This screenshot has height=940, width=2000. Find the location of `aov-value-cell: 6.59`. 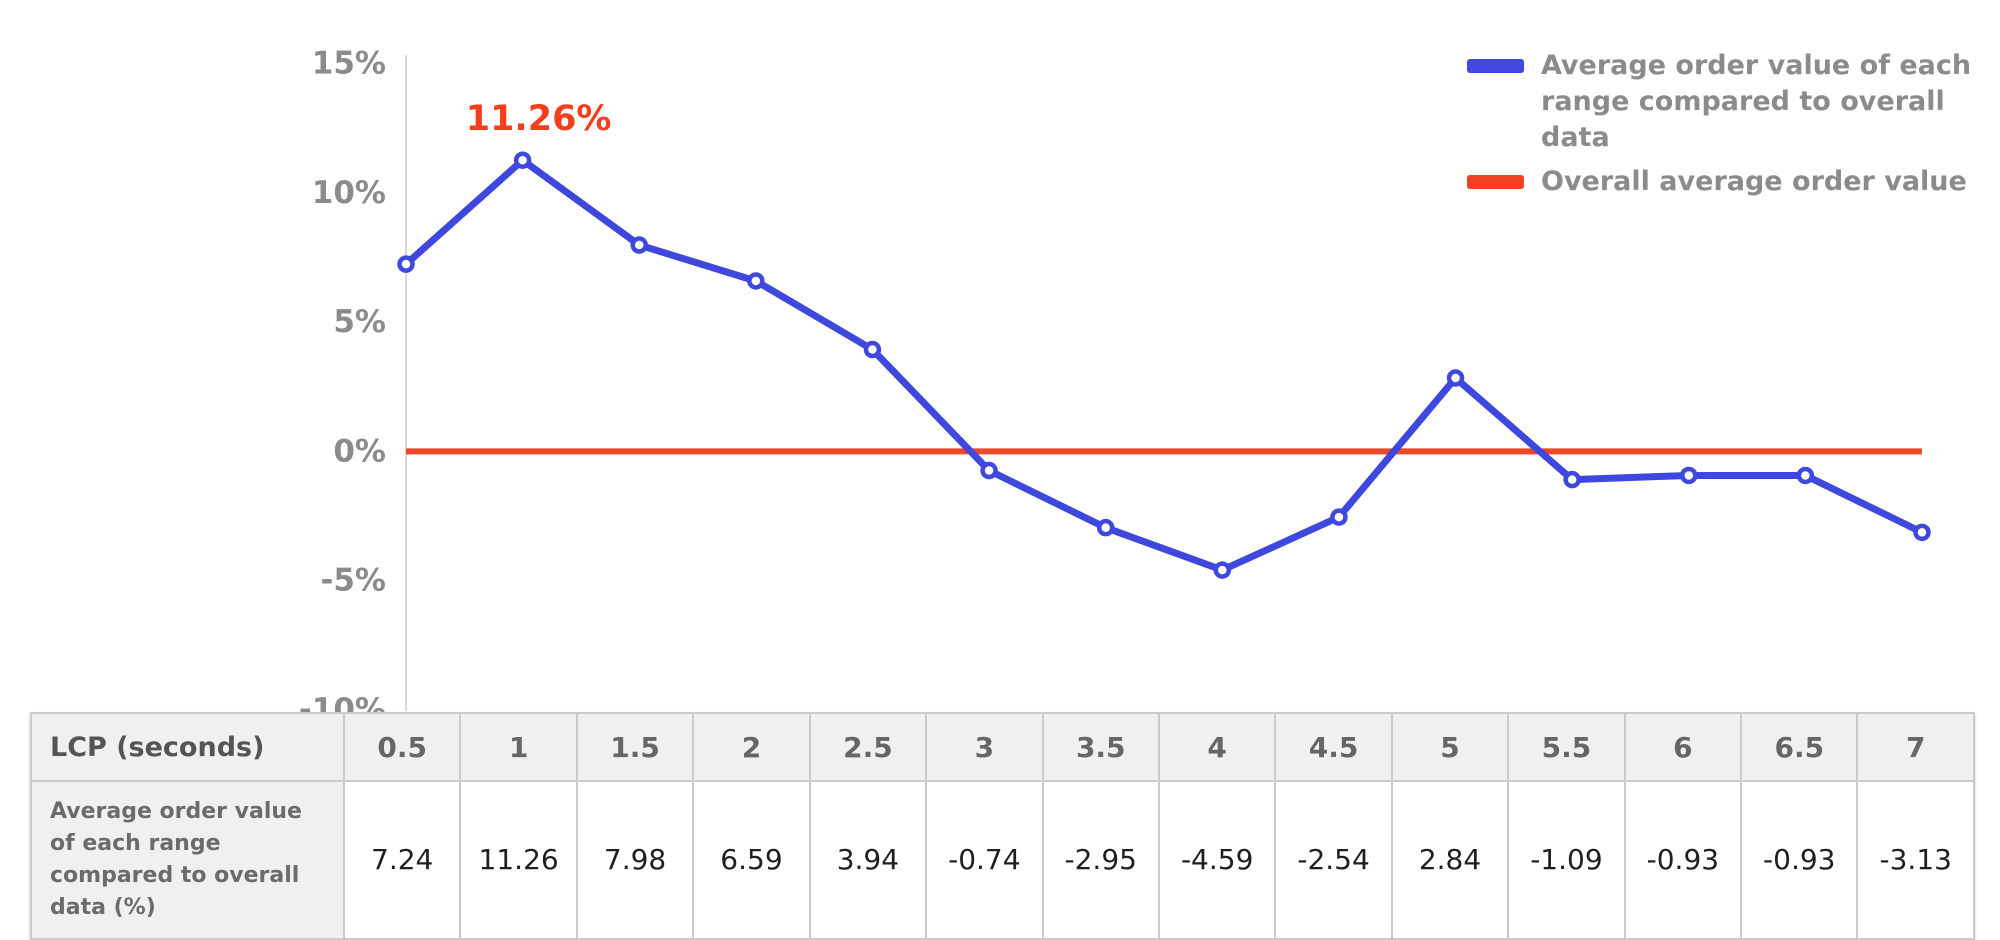

aov-value-cell: 6.59 is located at coordinates (751, 860).